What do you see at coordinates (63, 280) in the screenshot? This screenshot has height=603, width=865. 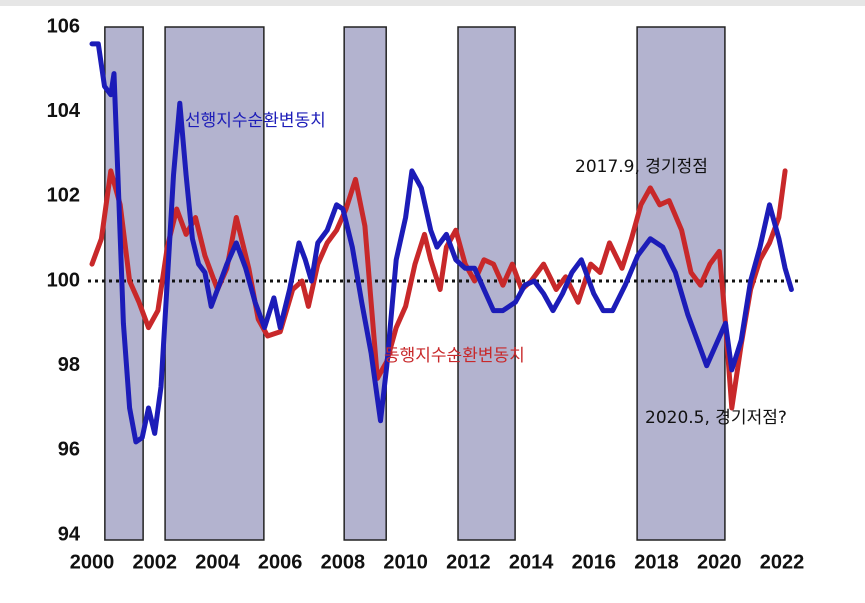 I see `y-tick-label: 100` at bounding box center [63, 280].